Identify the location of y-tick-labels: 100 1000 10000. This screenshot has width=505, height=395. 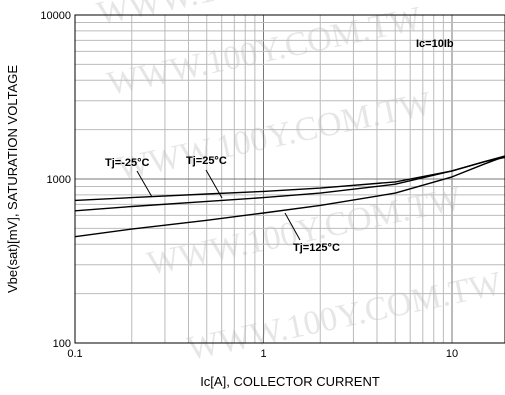
(55, 180).